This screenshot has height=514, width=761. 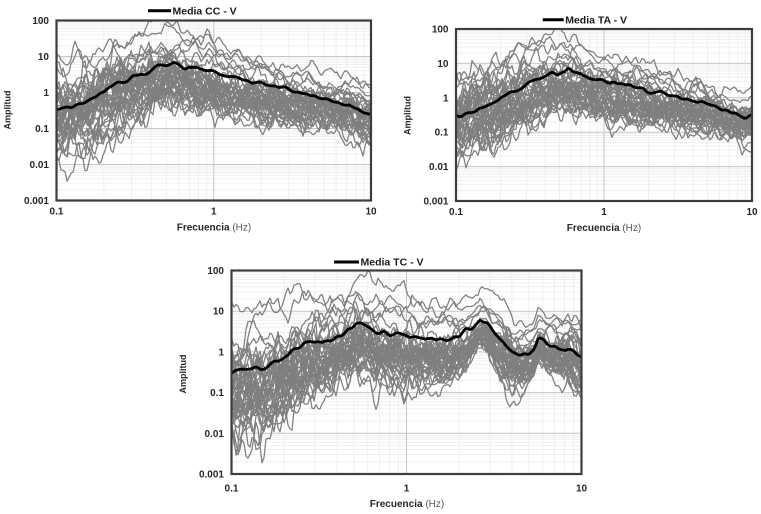 I want to click on svg-text: Media TA - V, so click(x=596, y=20).